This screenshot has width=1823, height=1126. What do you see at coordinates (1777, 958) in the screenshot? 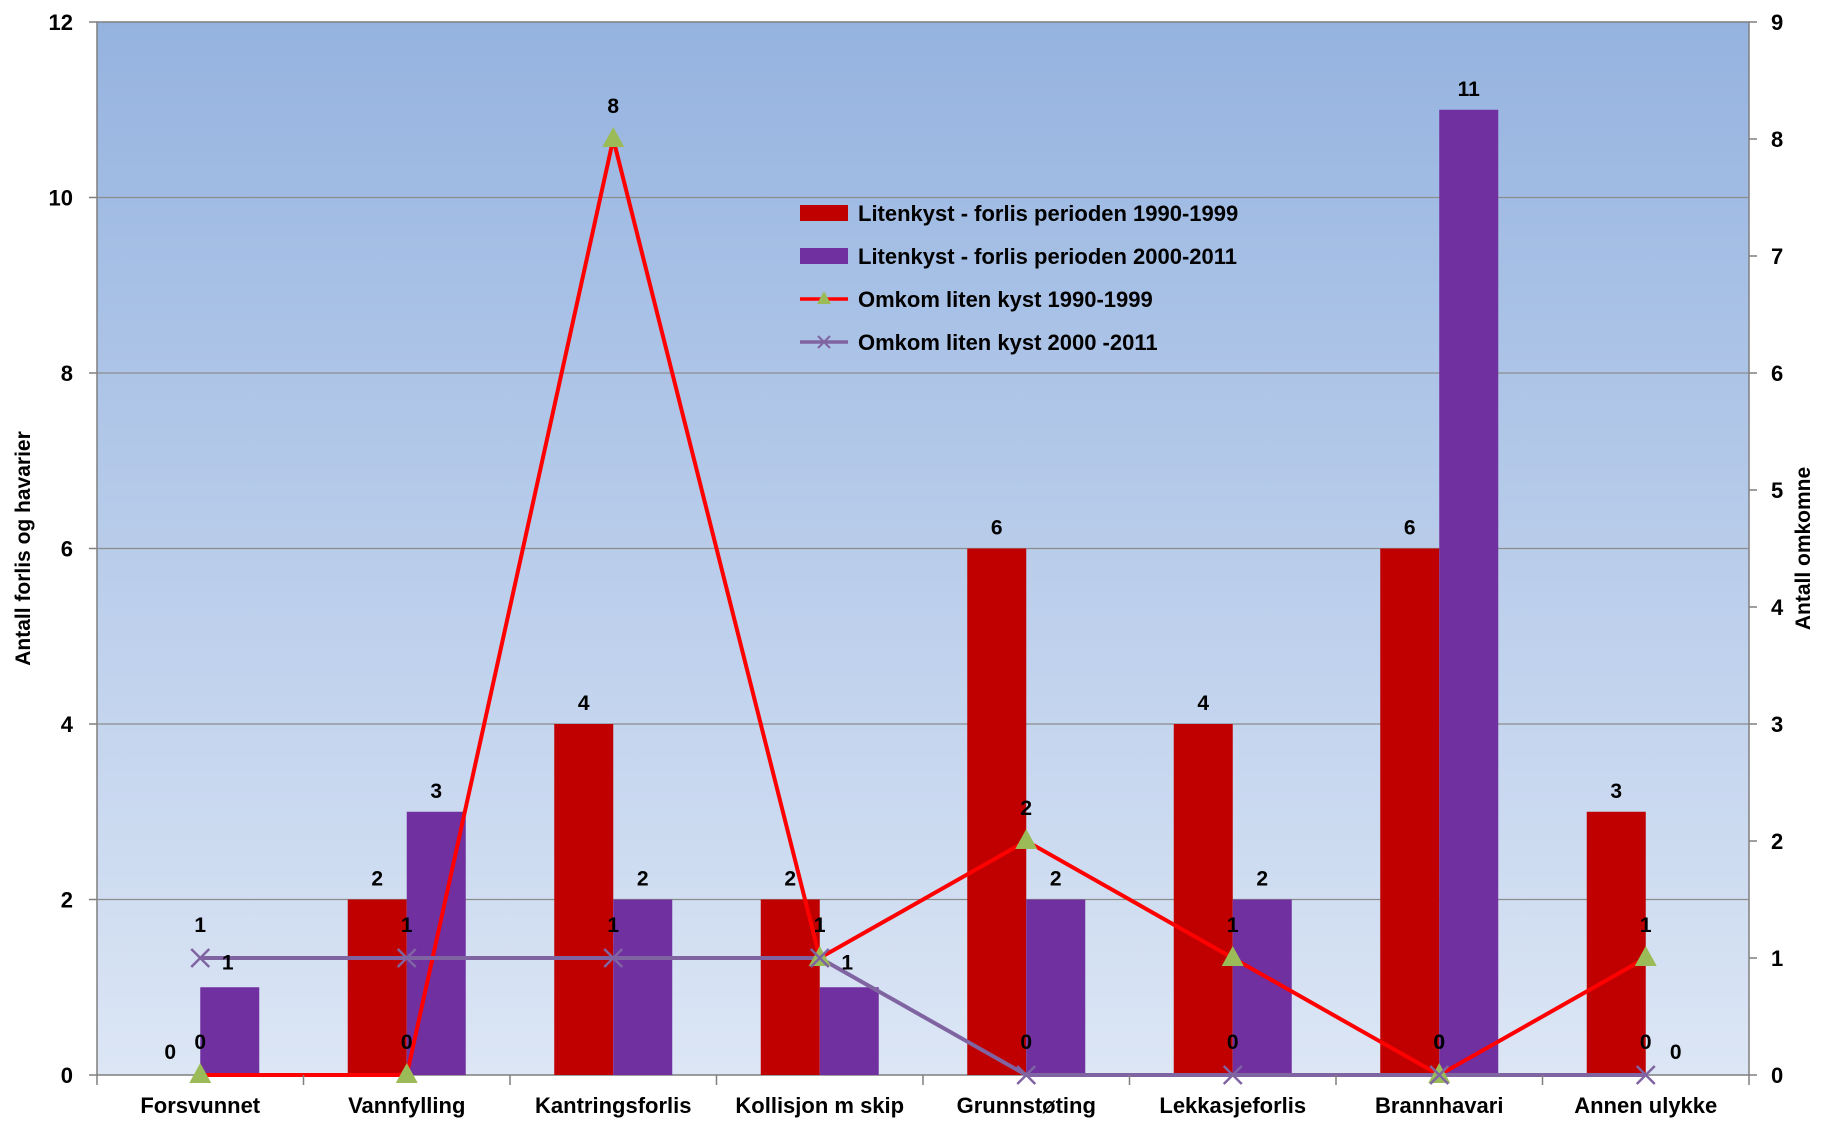
I see `y2-tick-label: 1` at bounding box center [1777, 958].